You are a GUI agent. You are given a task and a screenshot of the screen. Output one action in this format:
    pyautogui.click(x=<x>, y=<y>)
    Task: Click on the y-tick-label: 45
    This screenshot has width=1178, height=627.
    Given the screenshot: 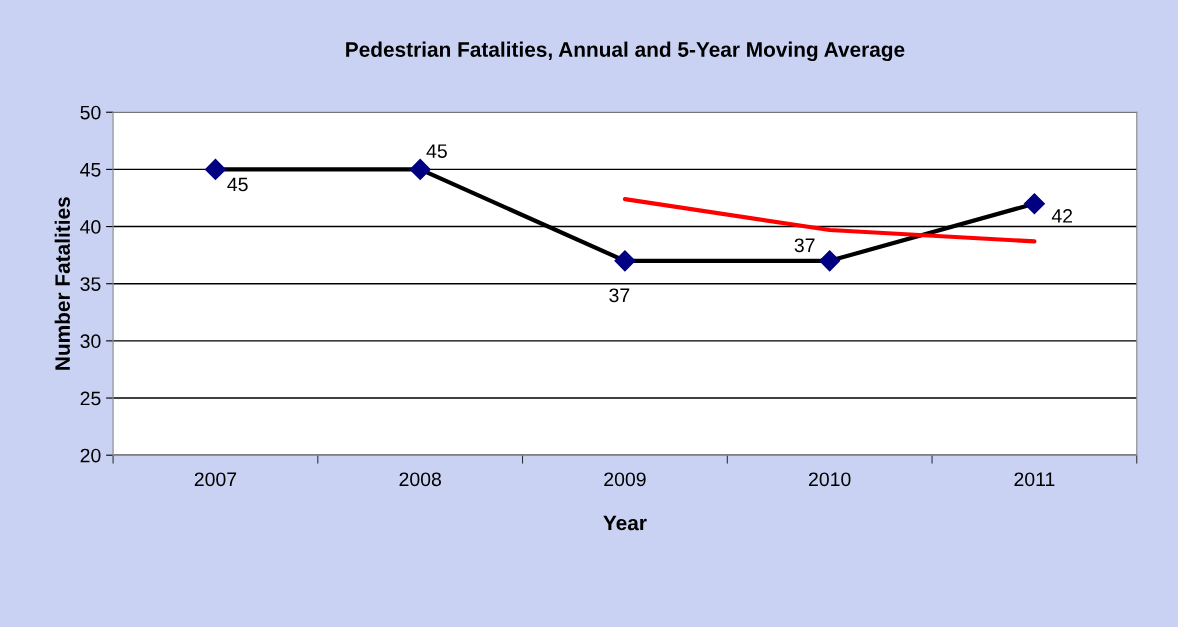 What is the action you would take?
    pyautogui.click(x=90, y=170)
    